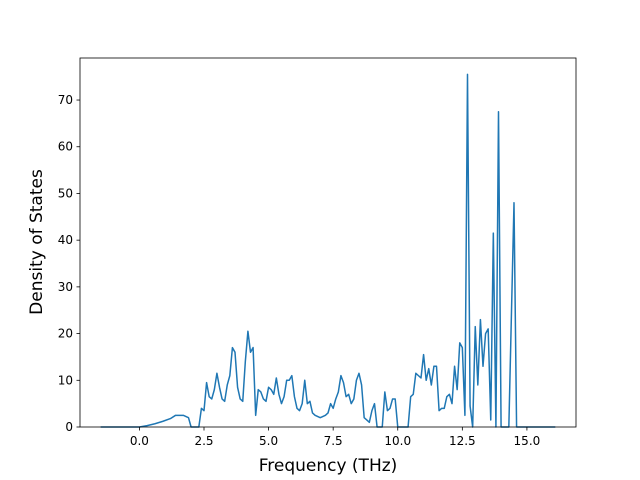 This screenshot has height=480, width=640. I want to click on y-tick-label: 20, so click(65, 334).